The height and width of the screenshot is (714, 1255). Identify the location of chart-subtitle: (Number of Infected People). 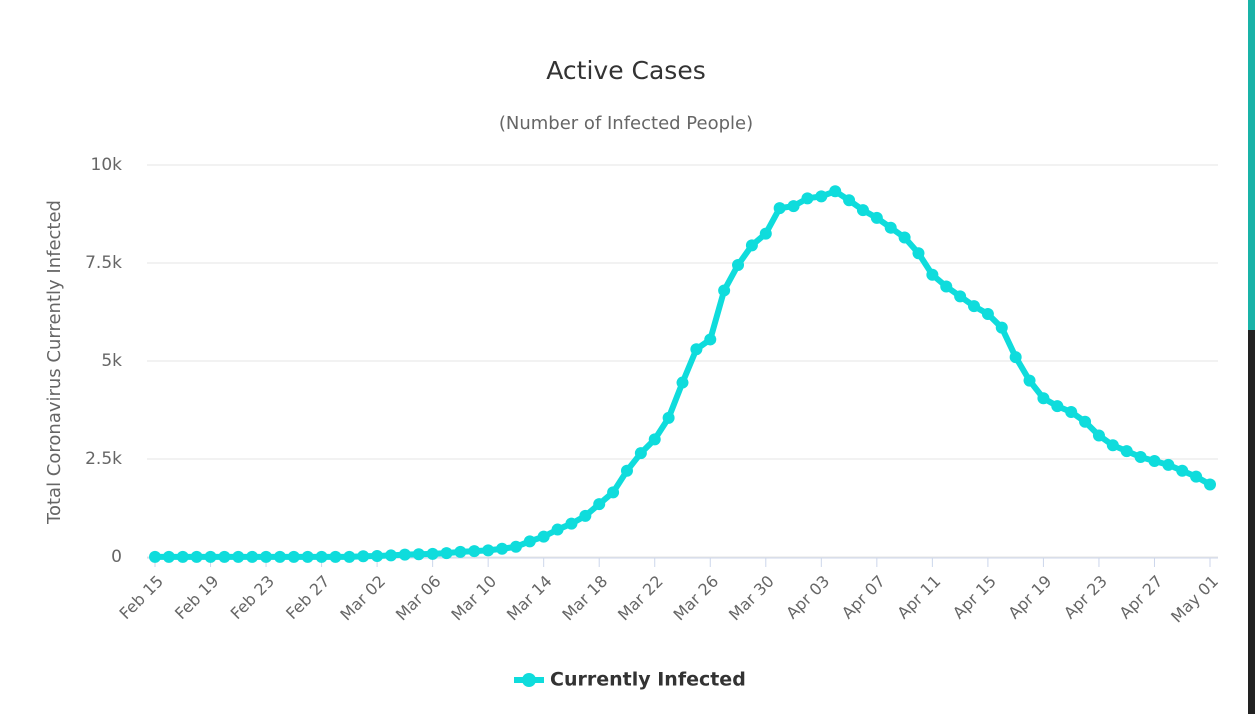
(626, 123).